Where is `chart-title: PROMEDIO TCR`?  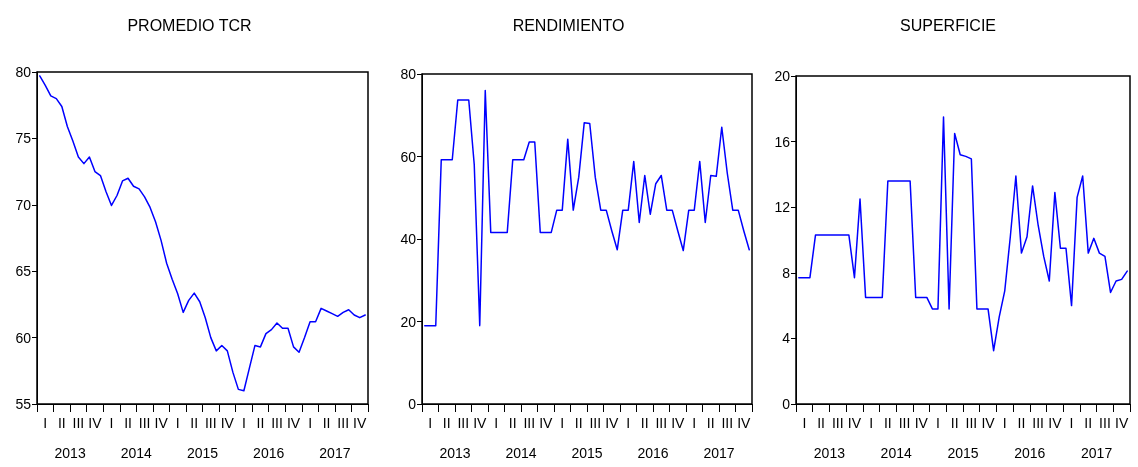
chart-title: PROMEDIO TCR is located at coordinates (189, 25).